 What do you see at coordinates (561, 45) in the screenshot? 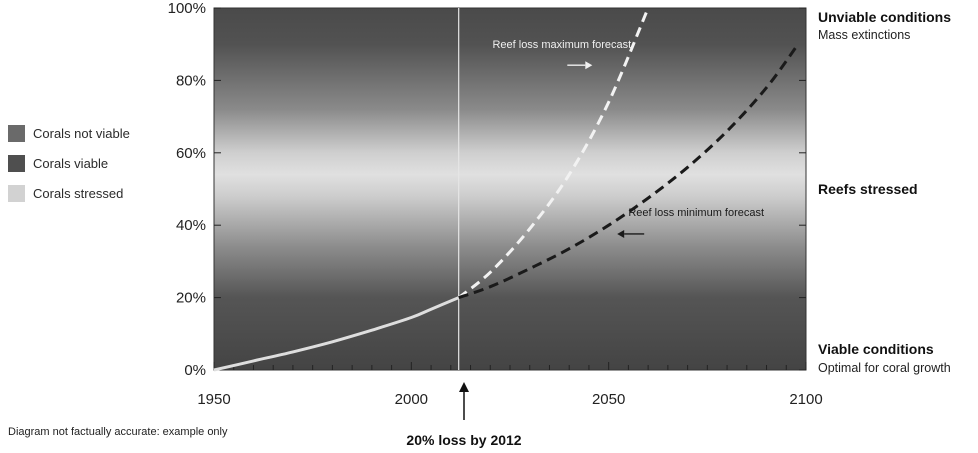
I see `max-forecast-label: Reef loss maximum forecast` at bounding box center [561, 45].